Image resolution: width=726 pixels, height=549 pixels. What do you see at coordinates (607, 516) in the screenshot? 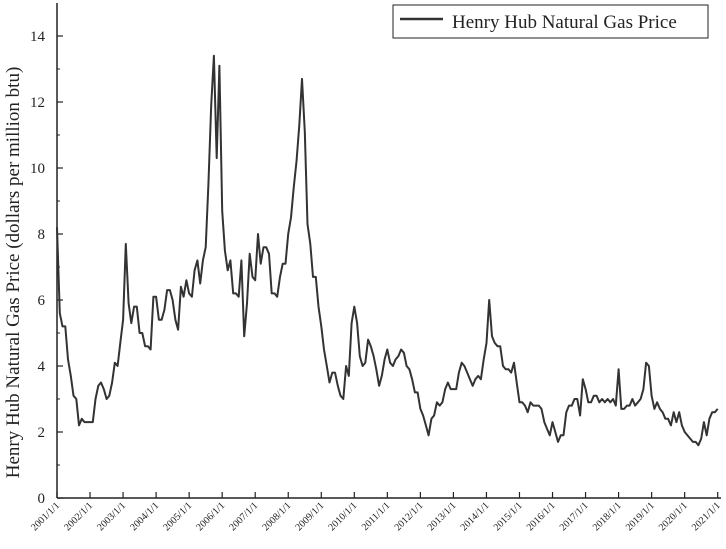
I see `x-tick-label: 2018/1/1` at bounding box center [607, 516].